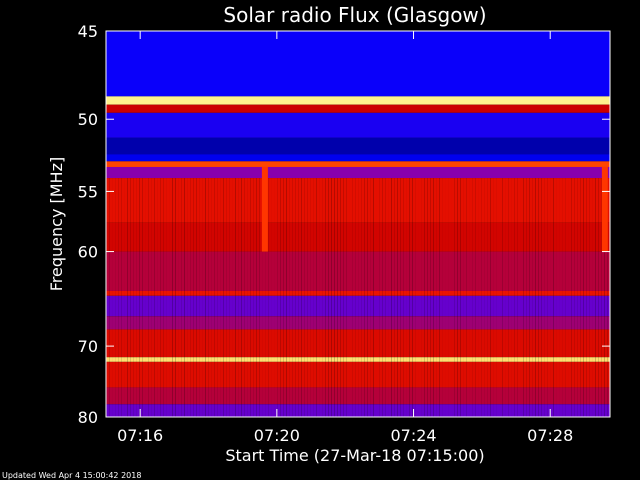 The height and width of the screenshot is (480, 640). What do you see at coordinates (604, 209) in the screenshot?
I see `burst-mark` at bounding box center [604, 209].